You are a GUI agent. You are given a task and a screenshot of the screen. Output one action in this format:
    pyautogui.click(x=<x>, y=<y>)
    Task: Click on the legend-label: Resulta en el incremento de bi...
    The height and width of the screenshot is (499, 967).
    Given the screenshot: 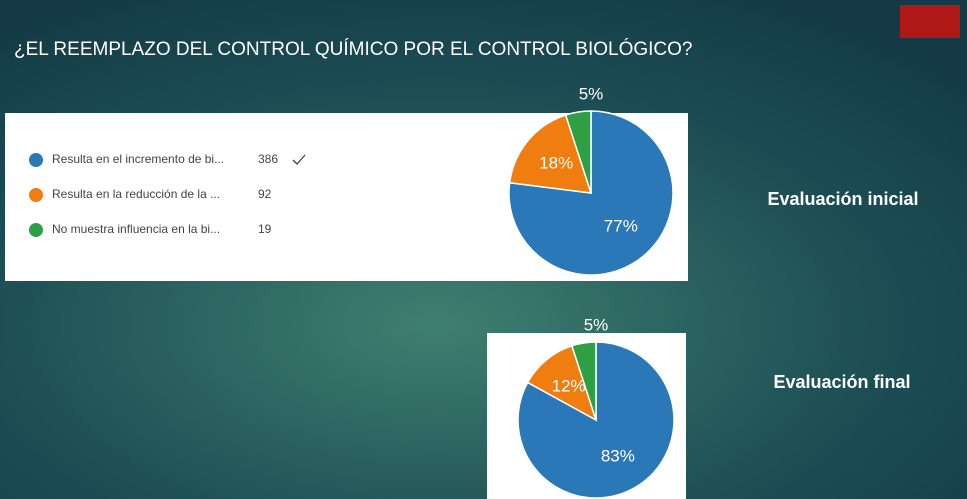 What is the action you would take?
    pyautogui.click(x=138, y=159)
    